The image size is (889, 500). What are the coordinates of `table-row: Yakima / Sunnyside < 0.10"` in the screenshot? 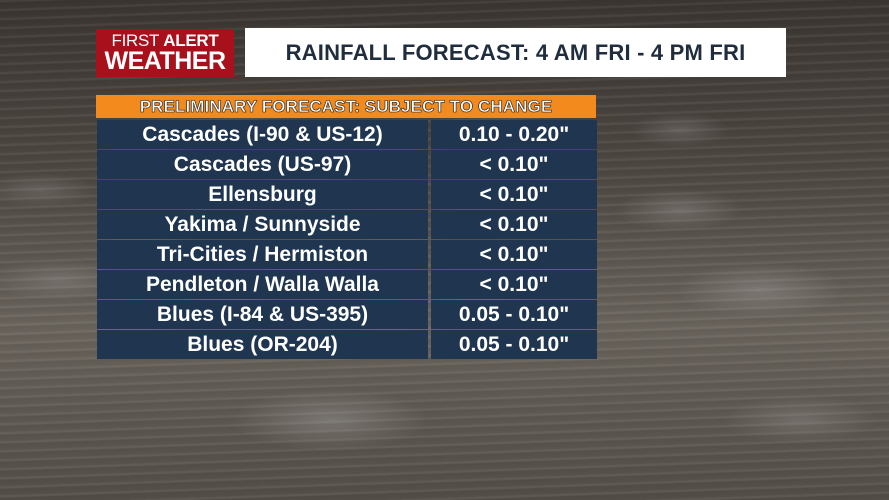 It's located at (347, 224).